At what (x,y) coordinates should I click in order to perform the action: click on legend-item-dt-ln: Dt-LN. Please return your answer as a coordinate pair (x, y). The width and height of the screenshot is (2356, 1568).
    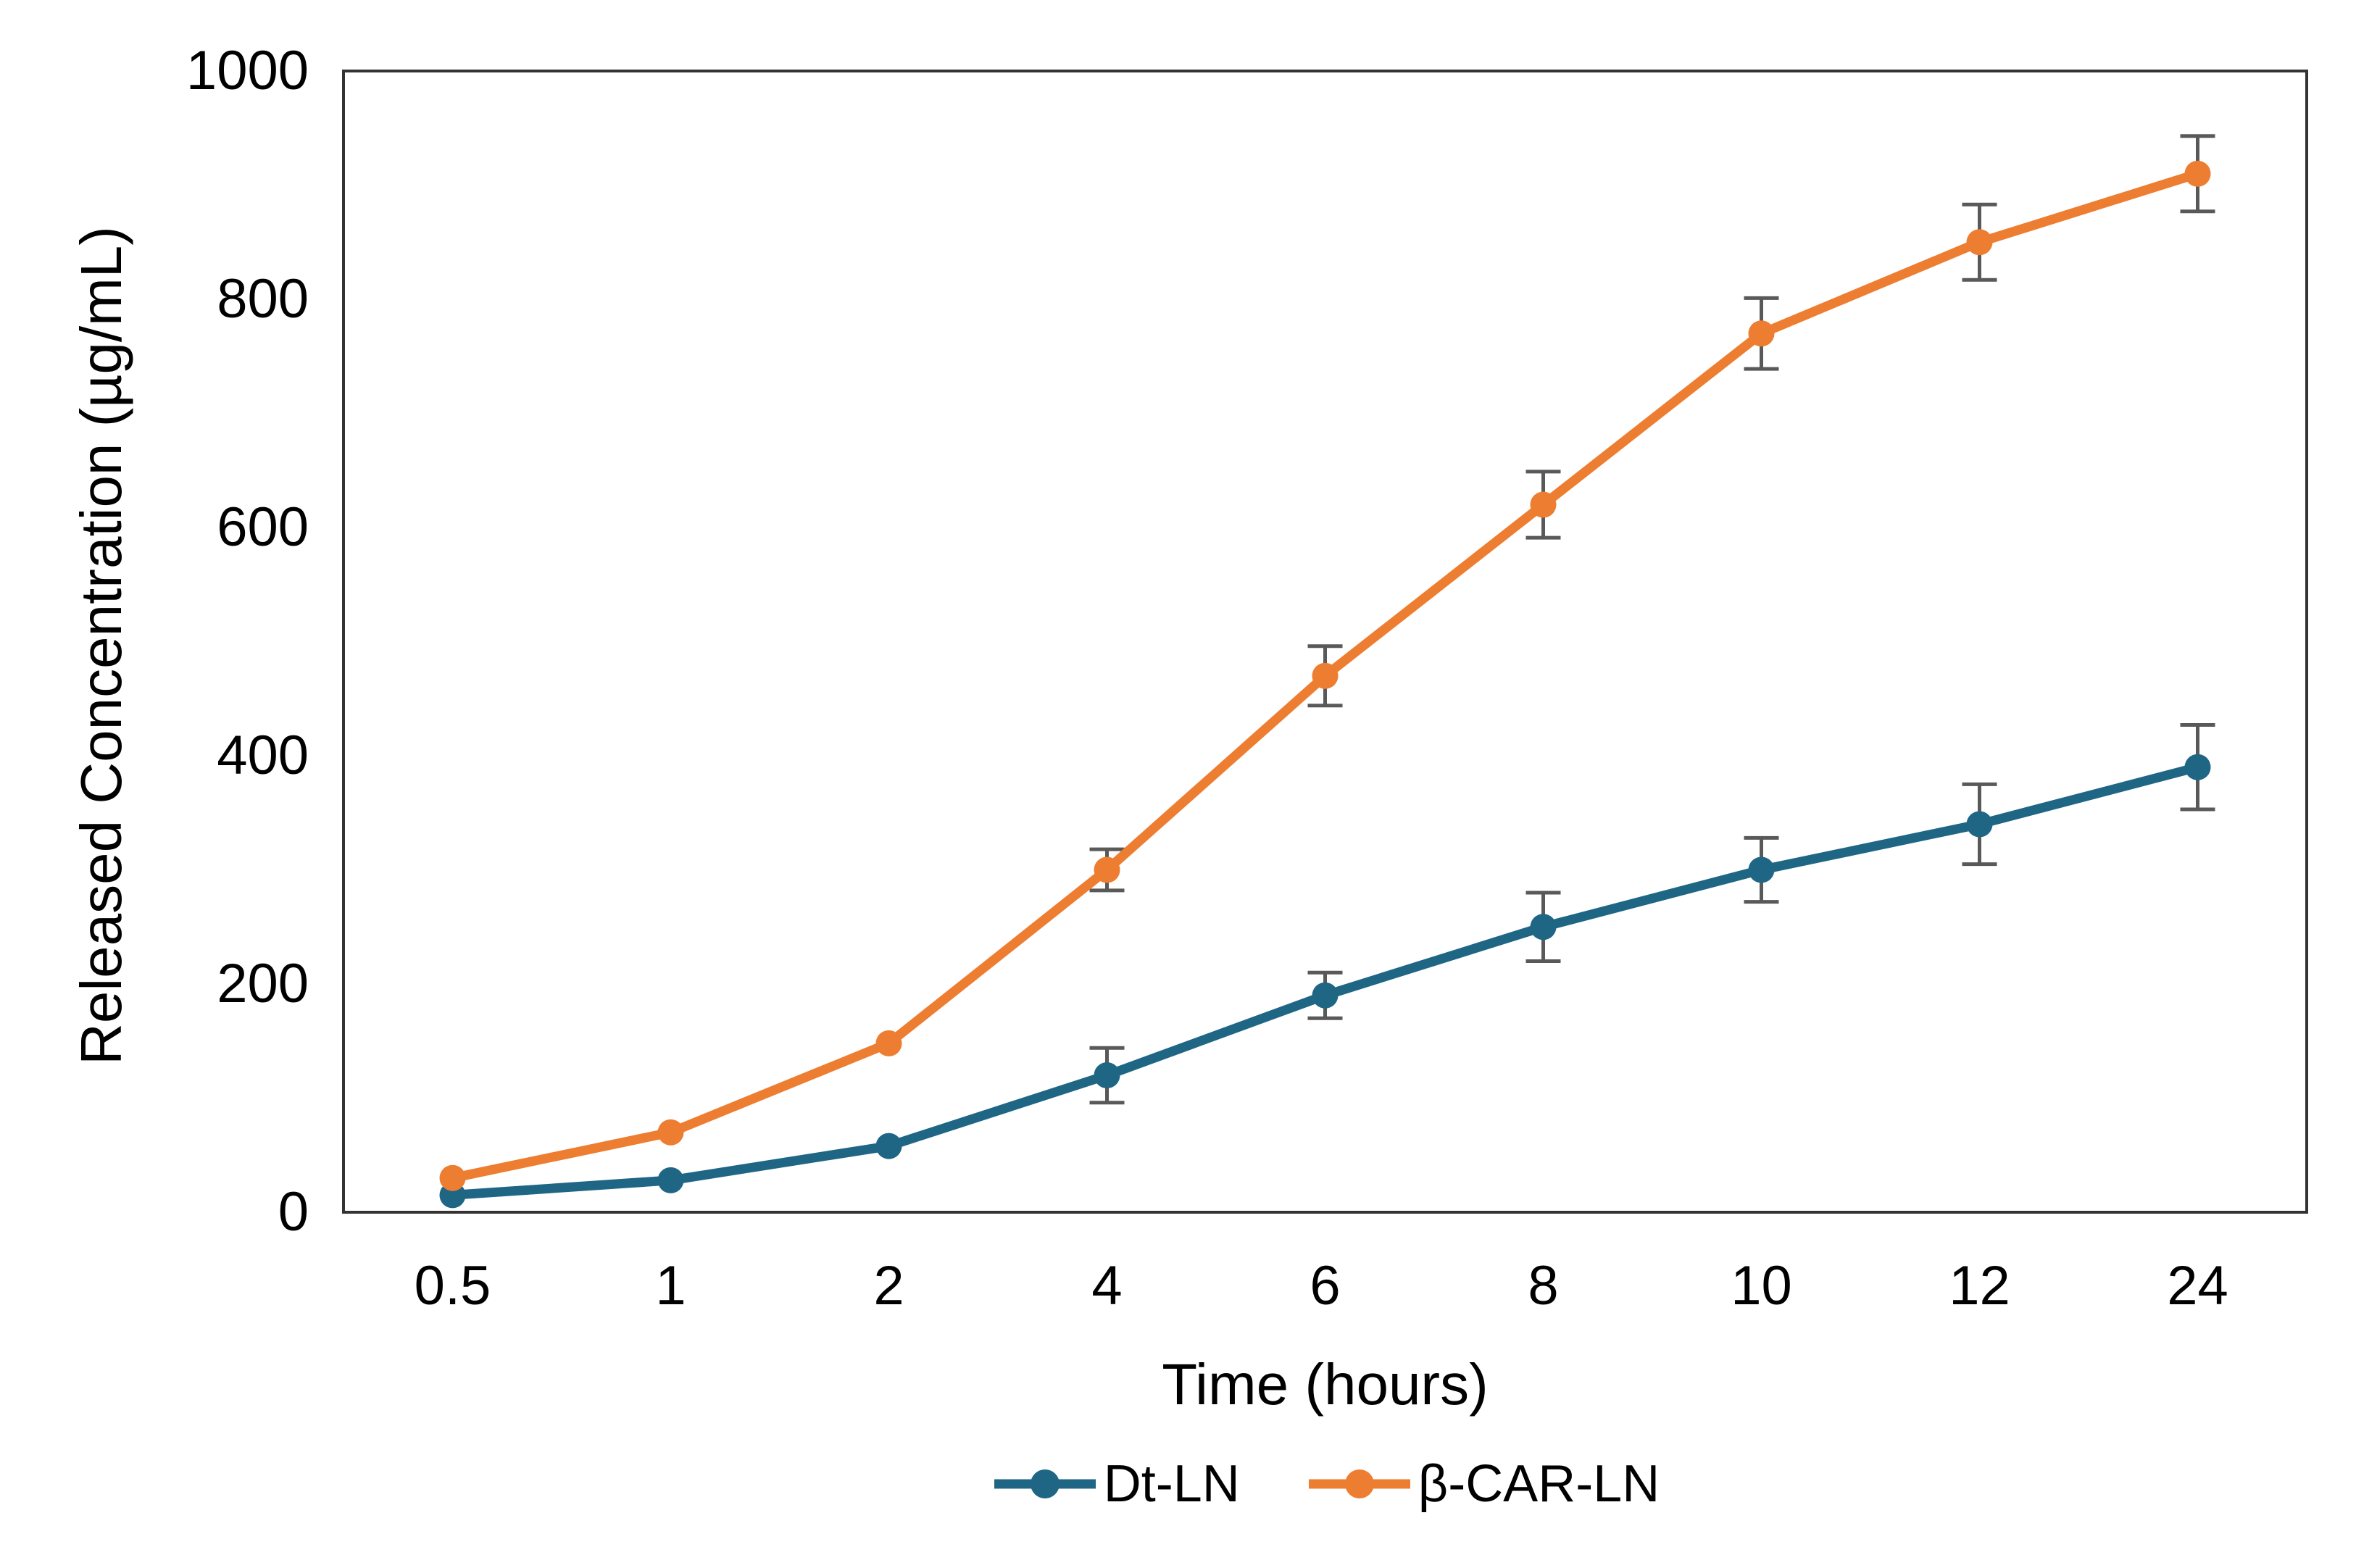
    Looking at the image, I should click on (1115, 1484).